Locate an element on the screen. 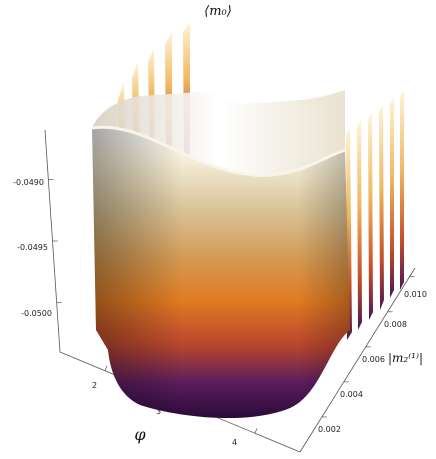  y-tick-labels: 0.002 0.004 0.006 0.008 0.010 is located at coordinates (372, 362).